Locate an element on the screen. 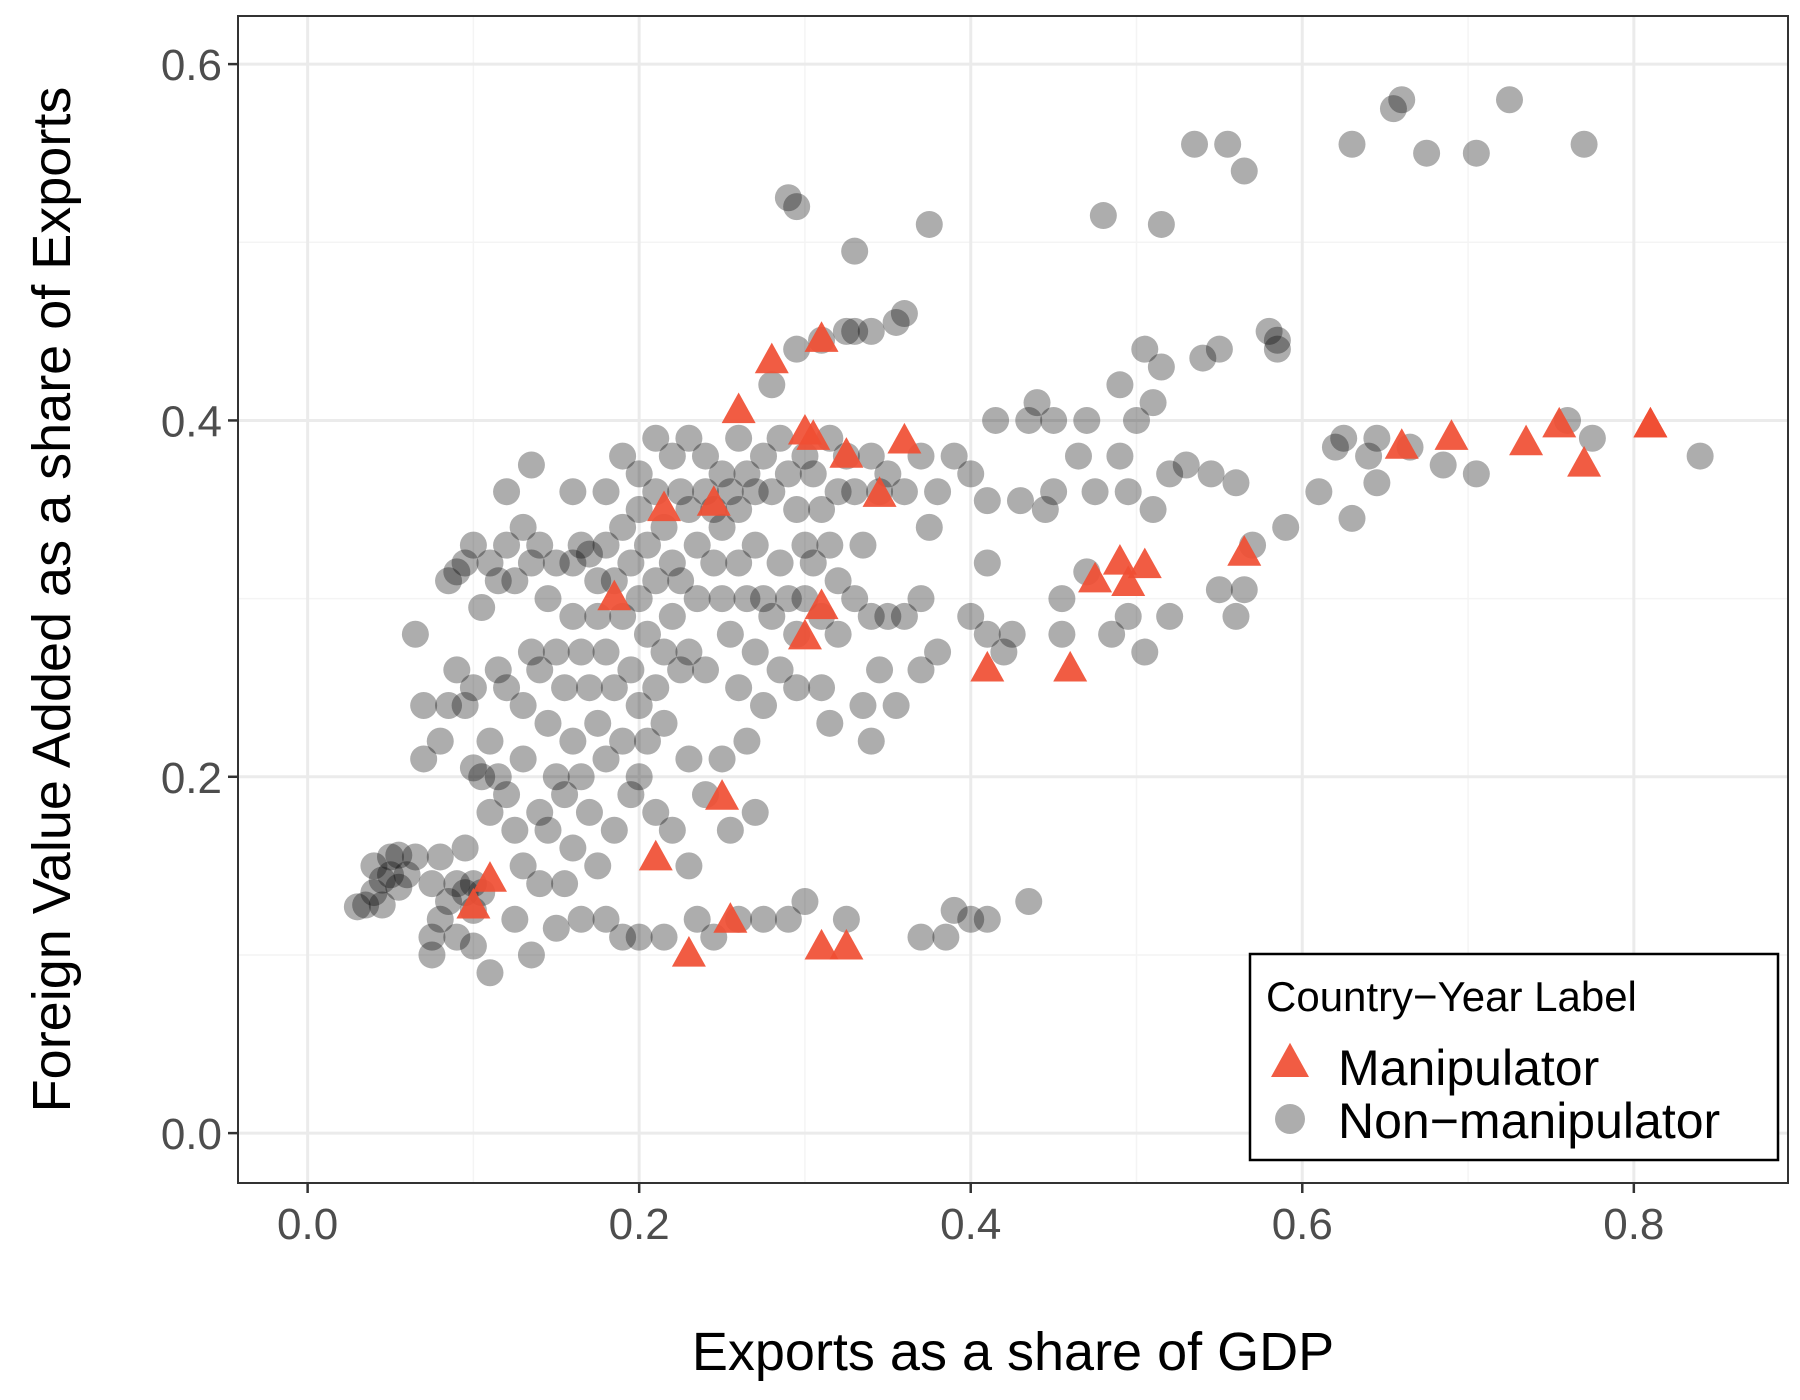 Image resolution: width=1800 pixels, height=1400 pixels. x-tick-label: 0.4 is located at coordinates (970, 1224).